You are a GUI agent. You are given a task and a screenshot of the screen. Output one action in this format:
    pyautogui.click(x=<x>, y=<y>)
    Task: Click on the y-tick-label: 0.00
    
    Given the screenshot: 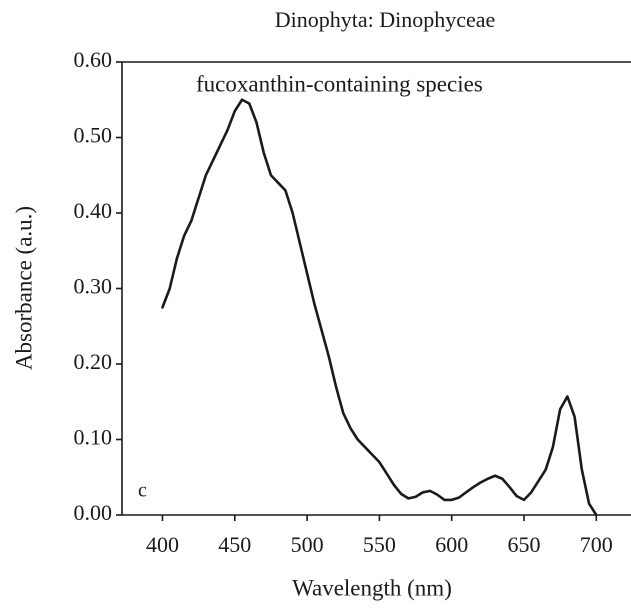 What is the action you would take?
    pyautogui.click(x=93, y=512)
    